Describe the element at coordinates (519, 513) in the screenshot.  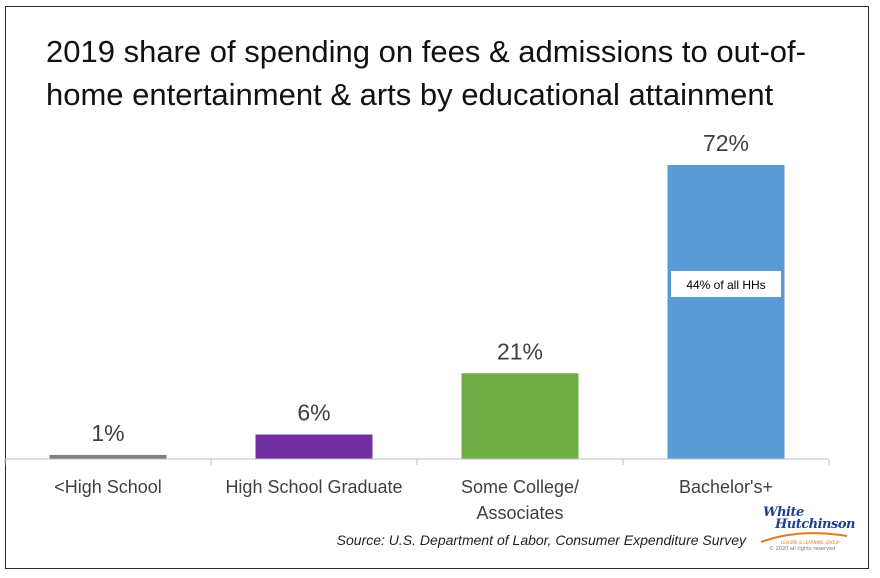
I see `category-label: Associates` at that location.